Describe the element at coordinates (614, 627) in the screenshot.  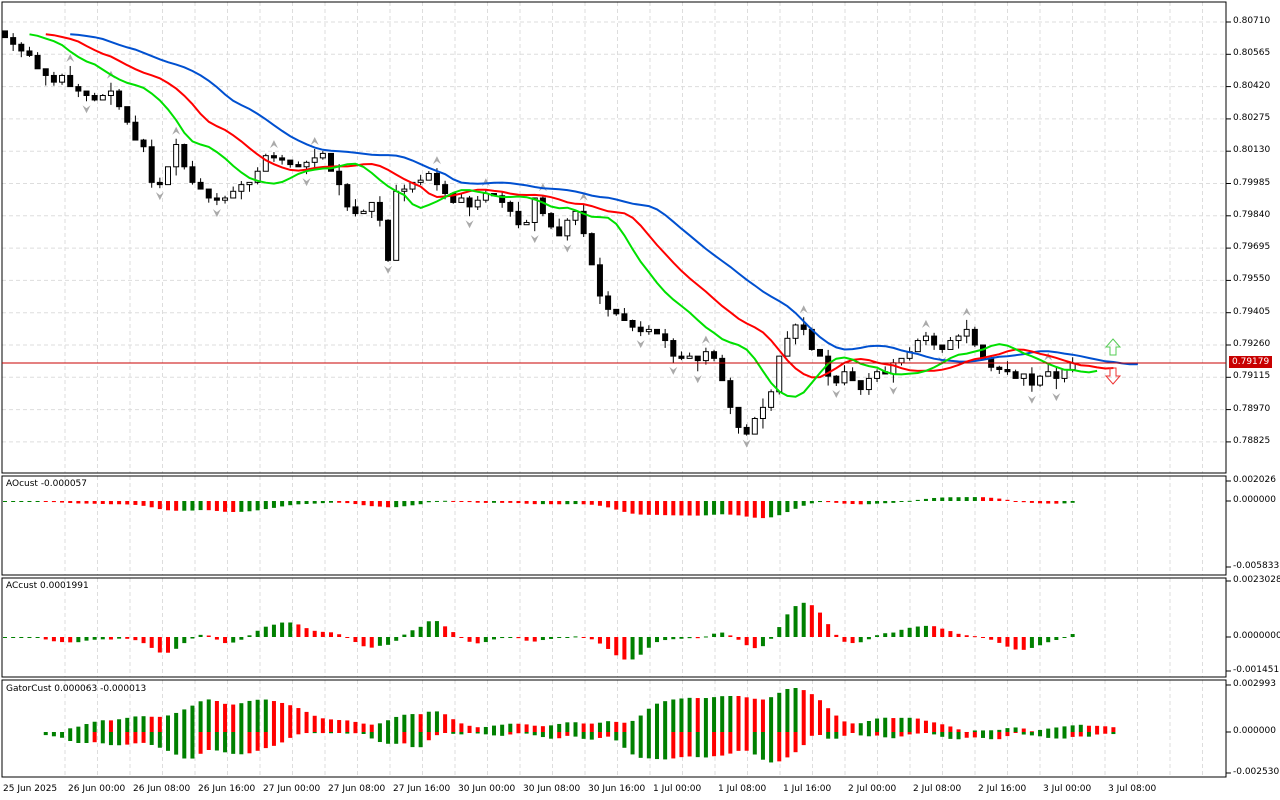
I see `ac-panel` at that location.